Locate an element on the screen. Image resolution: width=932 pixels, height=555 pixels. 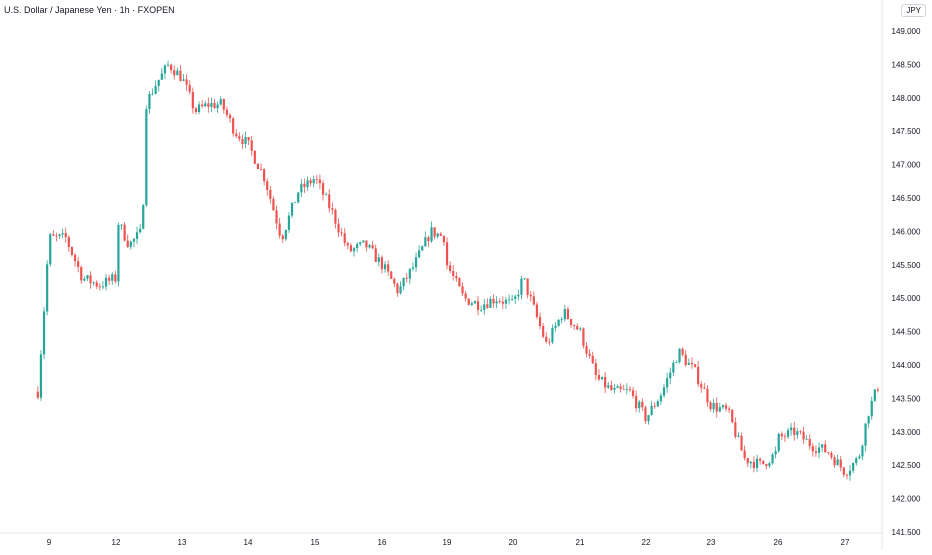
price-tick-label: 147.500 is located at coordinates (906, 131).